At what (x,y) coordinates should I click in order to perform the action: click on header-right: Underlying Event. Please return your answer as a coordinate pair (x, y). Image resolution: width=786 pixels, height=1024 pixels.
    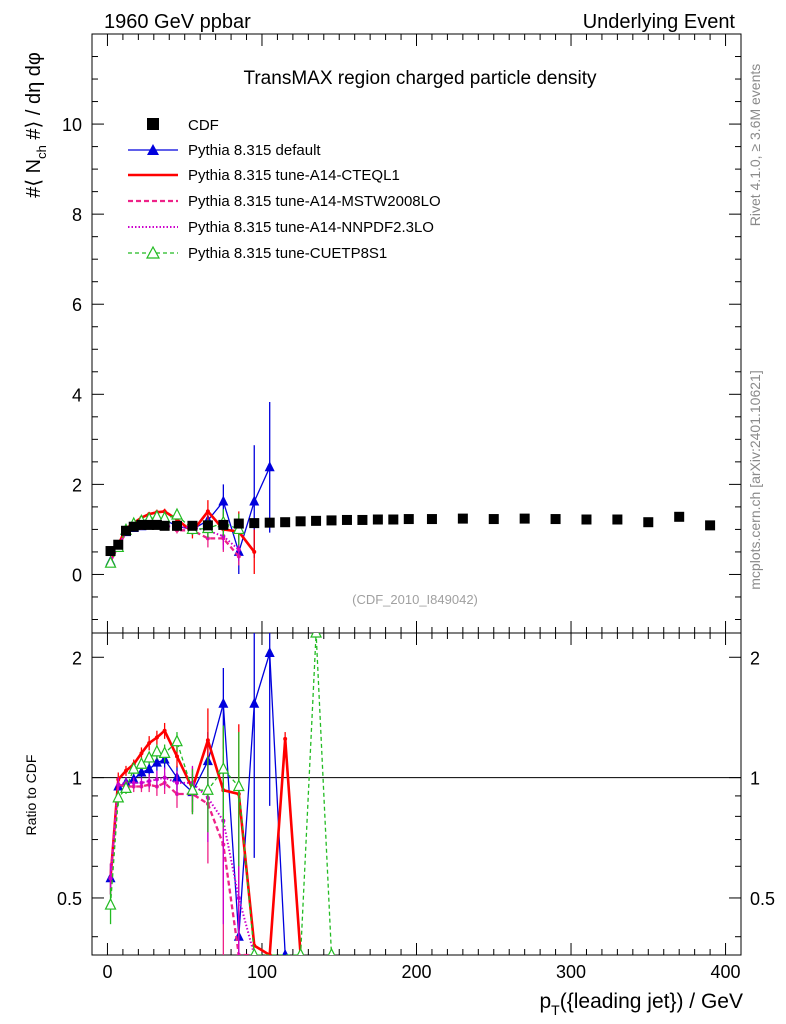
    Looking at the image, I should click on (659, 22).